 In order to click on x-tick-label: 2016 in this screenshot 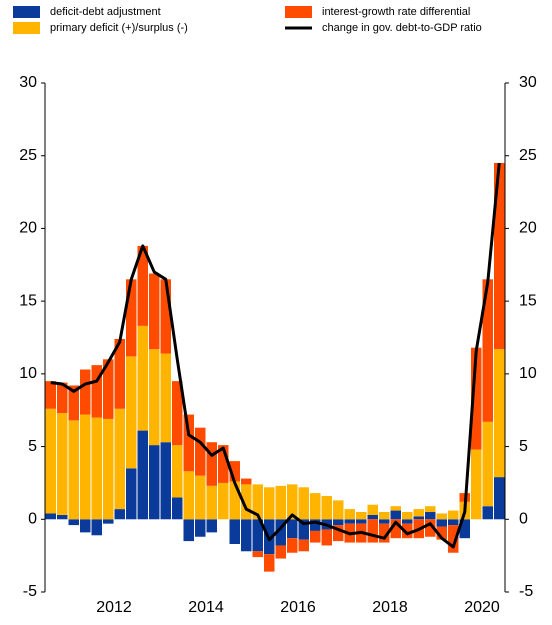, I will do `click(298, 607)`.